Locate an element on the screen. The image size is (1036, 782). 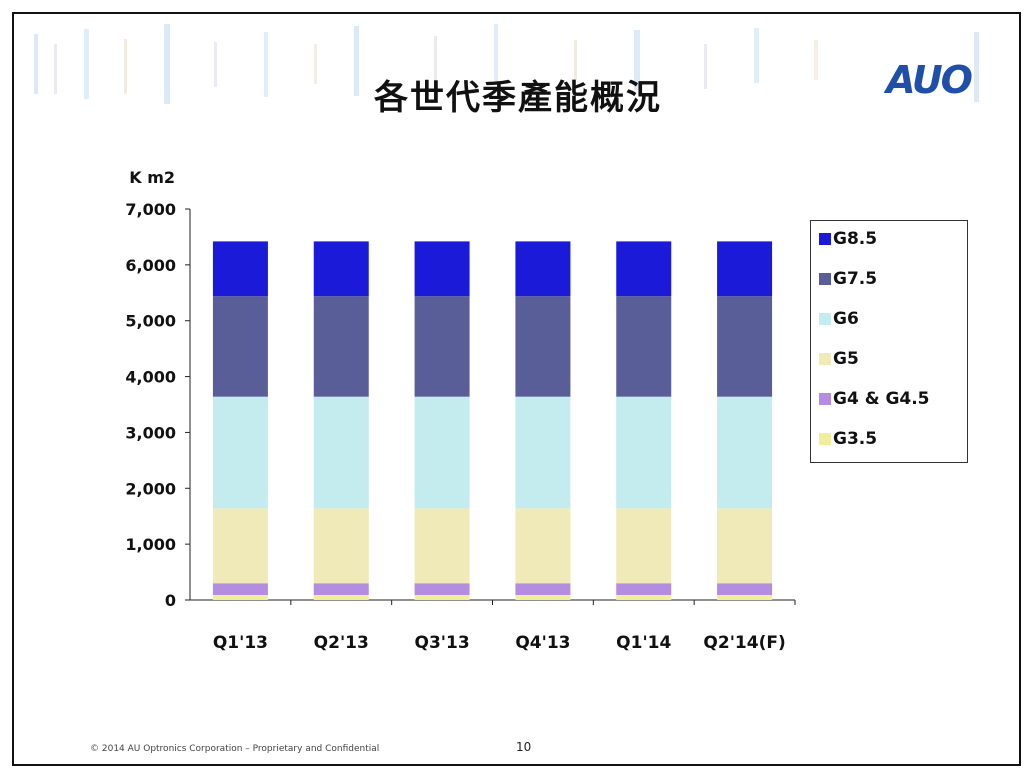
header-decoration is located at coordinates (506, 64).